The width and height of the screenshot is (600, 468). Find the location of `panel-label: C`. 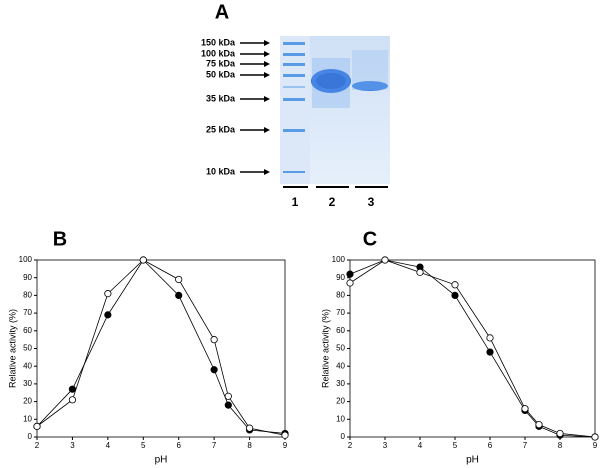

panel-label: C is located at coordinates (370, 239).